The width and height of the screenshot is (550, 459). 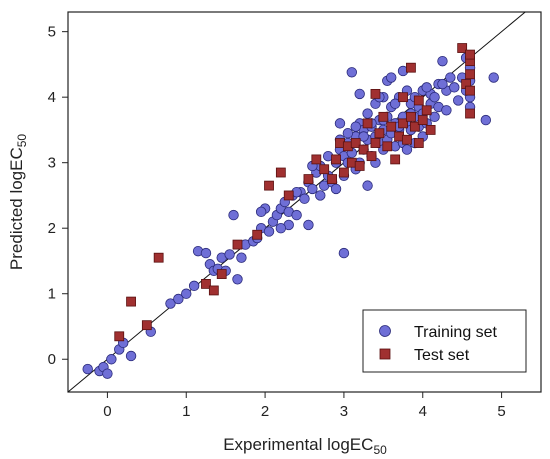 I want to click on legend: Training set Test set, so click(x=444, y=341).